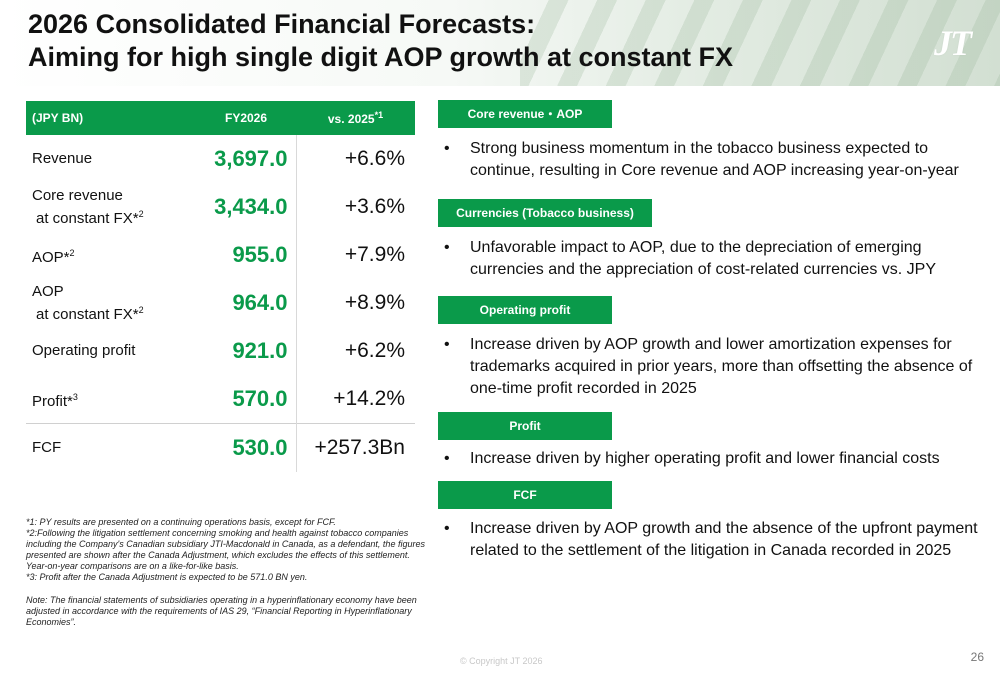 The width and height of the screenshot is (1000, 685). Describe the element at coordinates (525, 310) in the screenshot. I see `tag-operating-profit: Operating profit` at that location.